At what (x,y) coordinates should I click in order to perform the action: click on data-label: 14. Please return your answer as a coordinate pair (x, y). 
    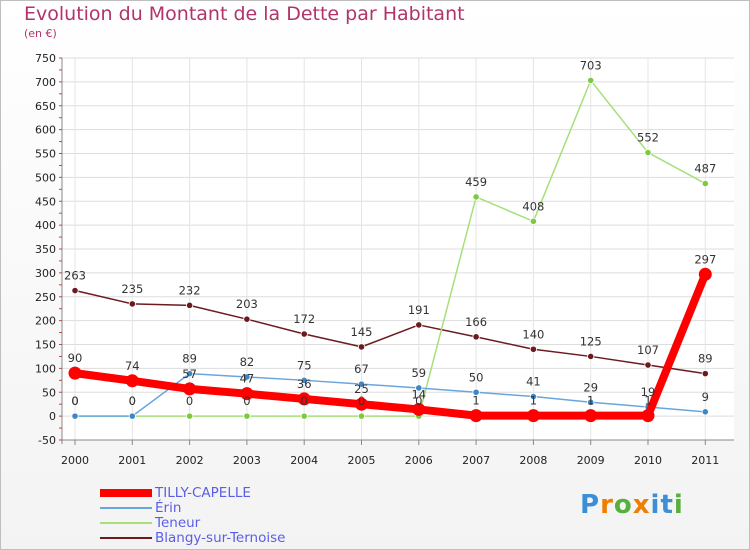
    Looking at the image, I should click on (418, 394).